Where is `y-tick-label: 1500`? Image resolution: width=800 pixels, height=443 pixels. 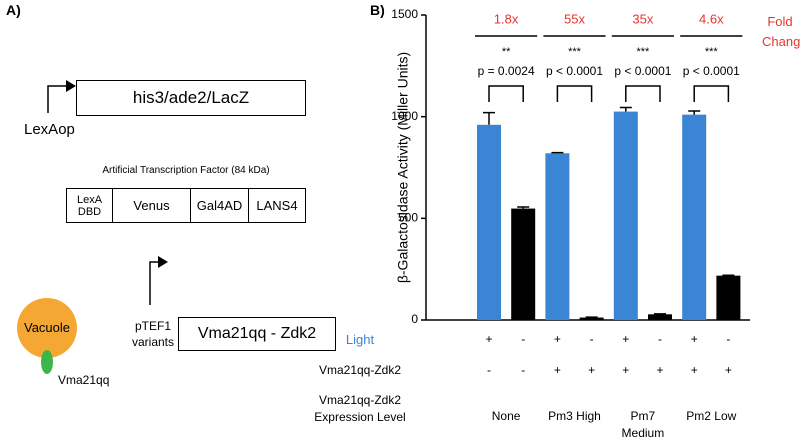 y-tick-label: 1500 is located at coordinates (404, 14).